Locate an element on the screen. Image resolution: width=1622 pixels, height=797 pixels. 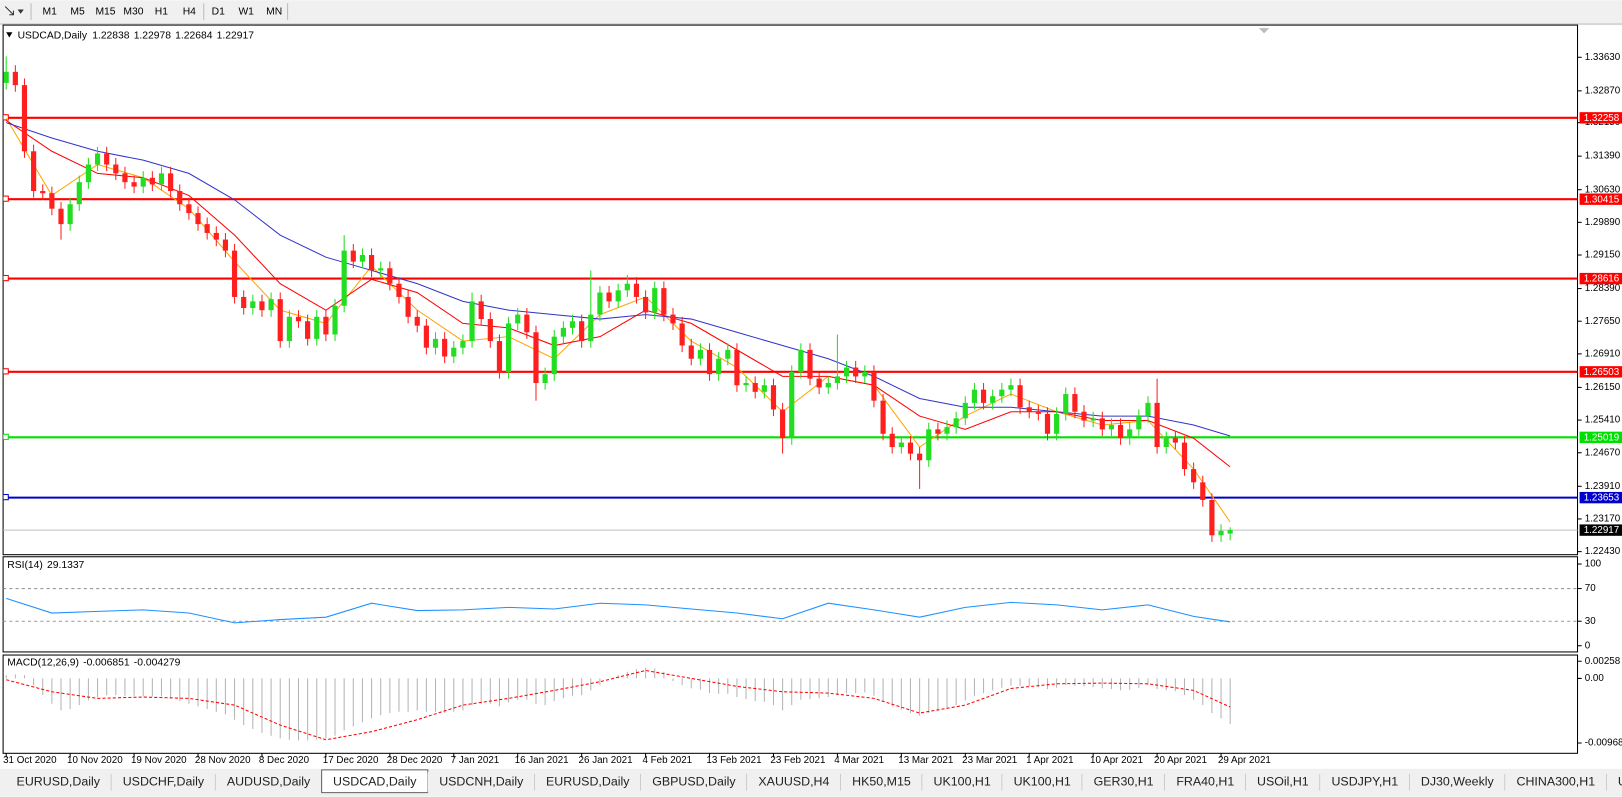
macd-tick-label: 0.00258 is located at coordinates (1603, 661).